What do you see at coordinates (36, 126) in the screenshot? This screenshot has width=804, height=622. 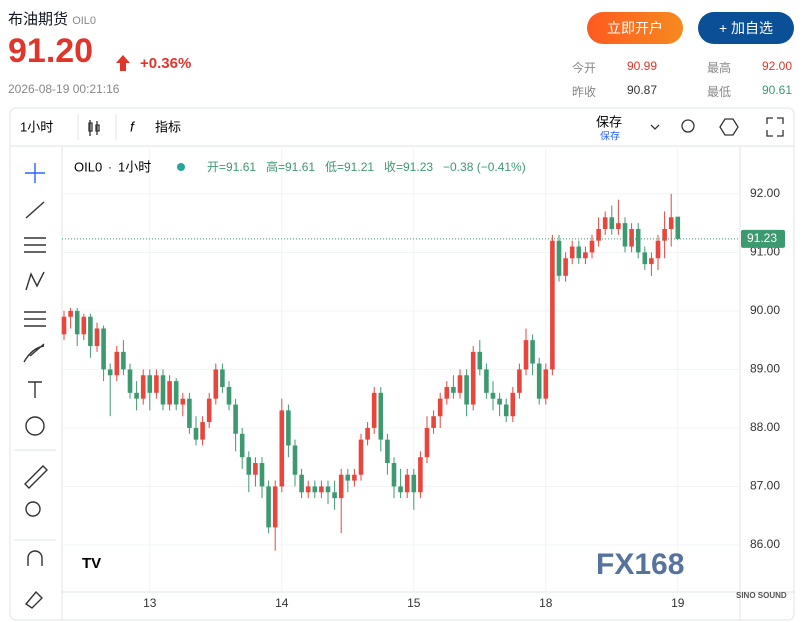 I see `interval-button: 1小时` at bounding box center [36, 126].